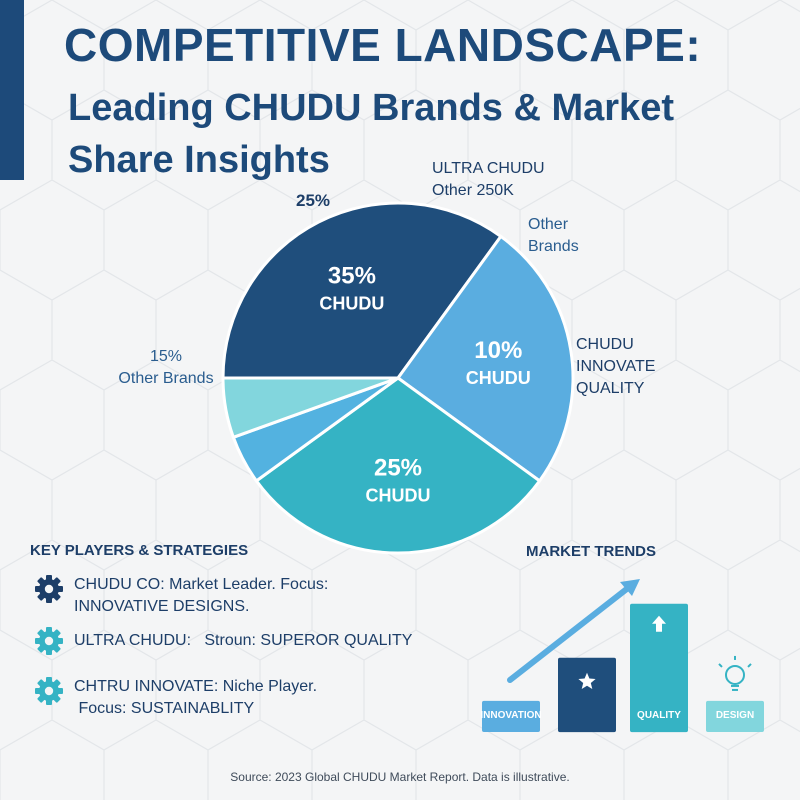 The width and height of the screenshot is (800, 800). Describe the element at coordinates (166, 356) in the screenshot. I see `pie-label-left-pct: 15%` at that location.